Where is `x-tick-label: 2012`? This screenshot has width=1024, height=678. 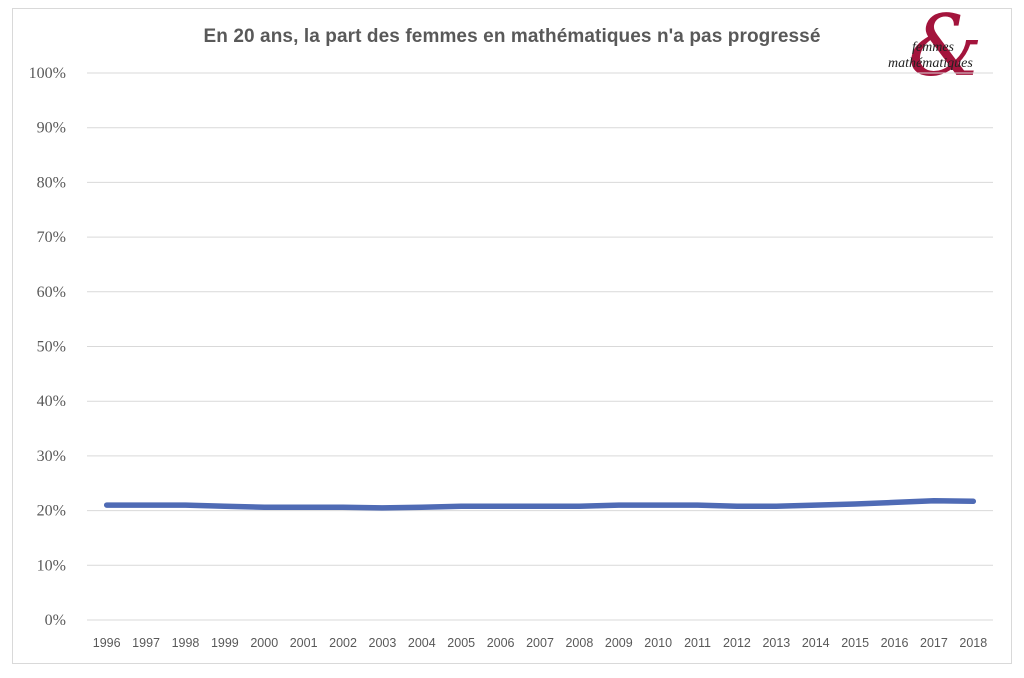
x-tick-label: 2012 is located at coordinates (737, 643).